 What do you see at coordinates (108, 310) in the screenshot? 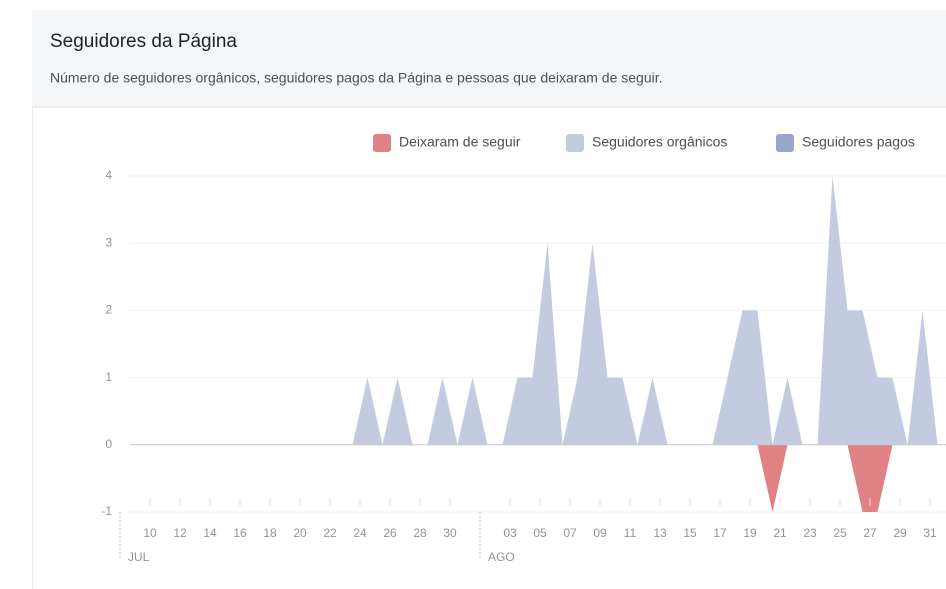
I see `y-tick-label: 2` at bounding box center [108, 310].